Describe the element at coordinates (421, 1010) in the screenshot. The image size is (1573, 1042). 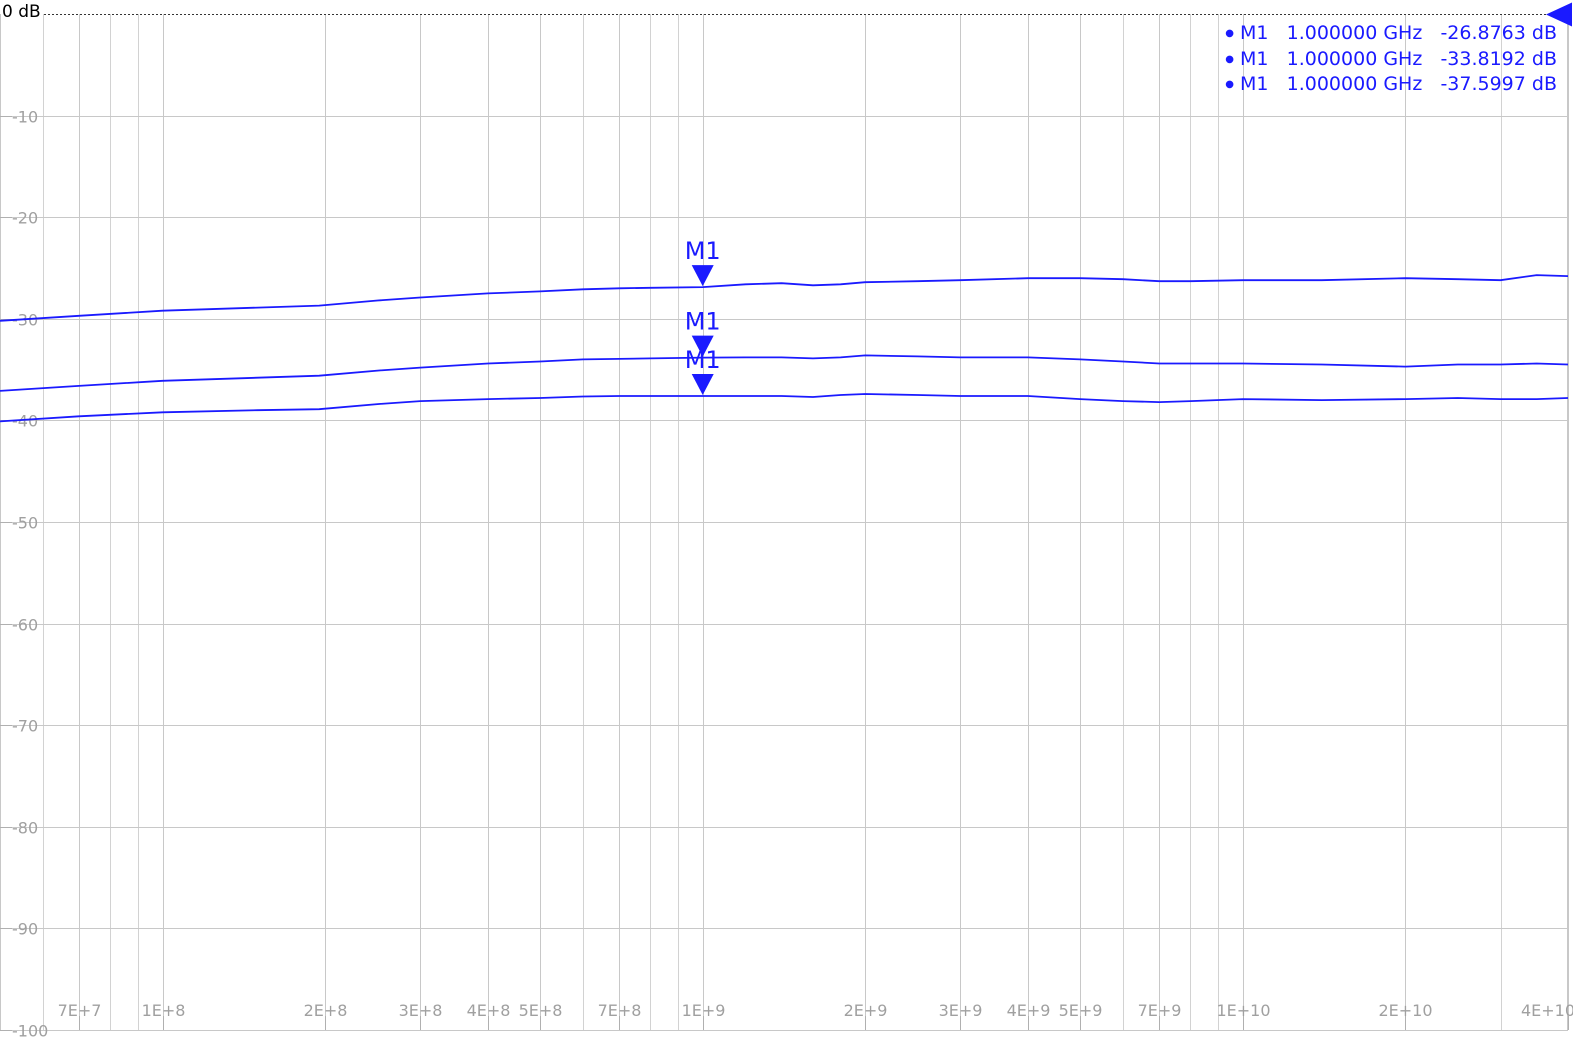
I see `x-tick-label: 3E+8` at that location.